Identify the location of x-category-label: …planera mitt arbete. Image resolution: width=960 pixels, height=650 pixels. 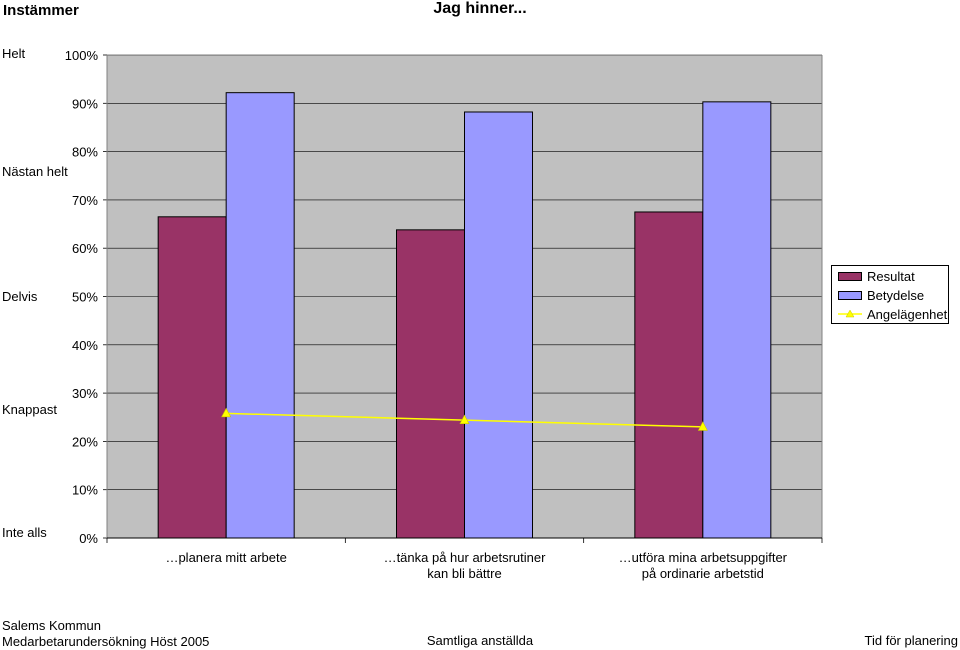
(225, 557).